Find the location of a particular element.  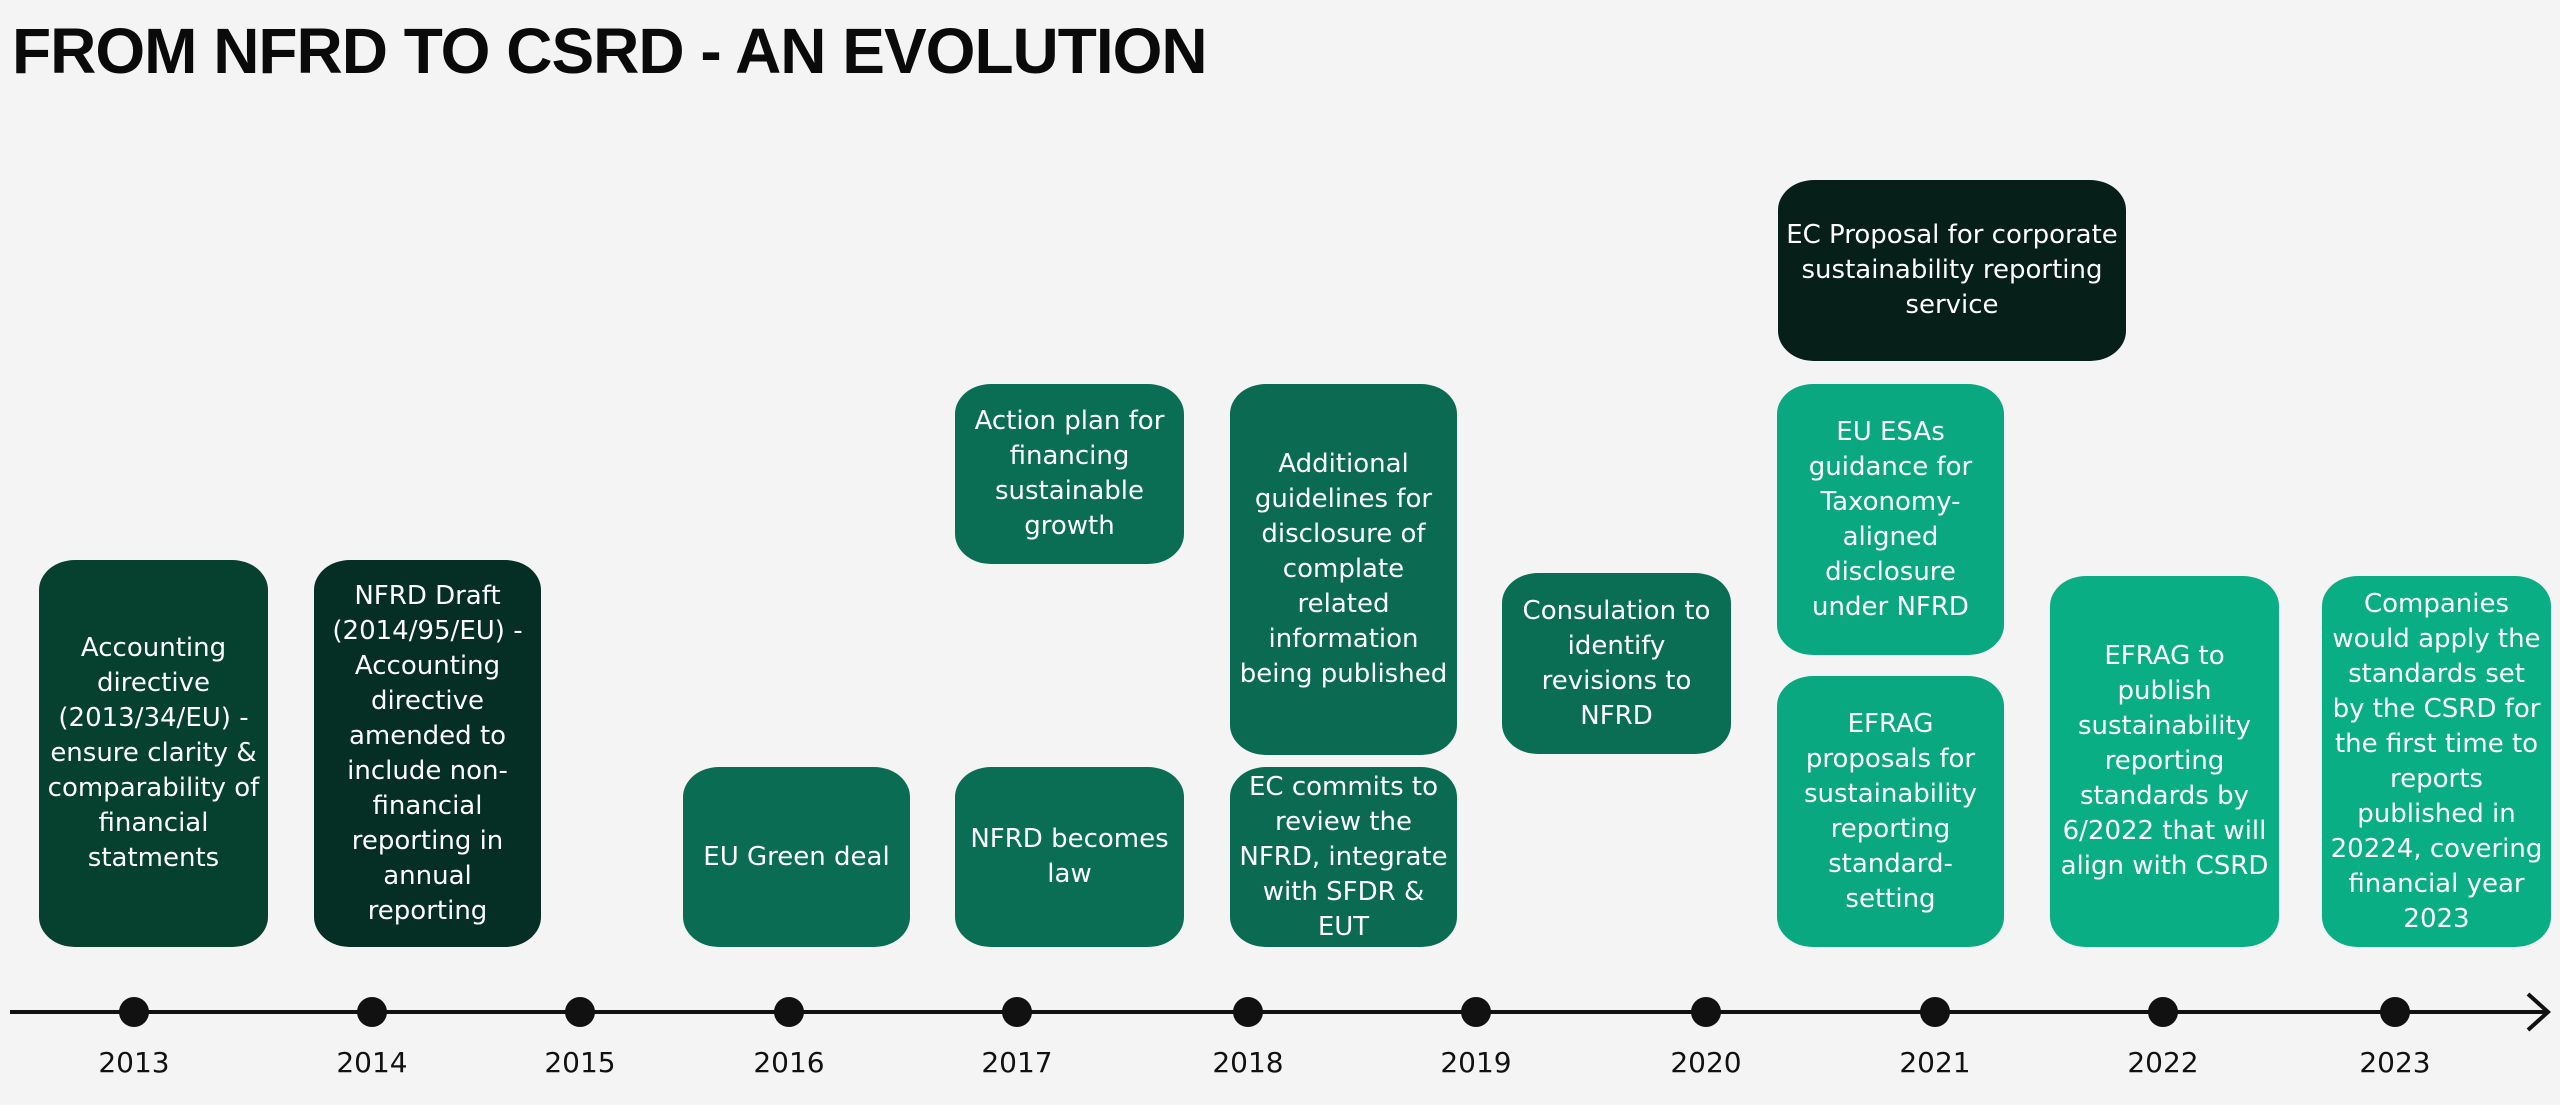

axis-arrow is located at coordinates (2538, 1012).